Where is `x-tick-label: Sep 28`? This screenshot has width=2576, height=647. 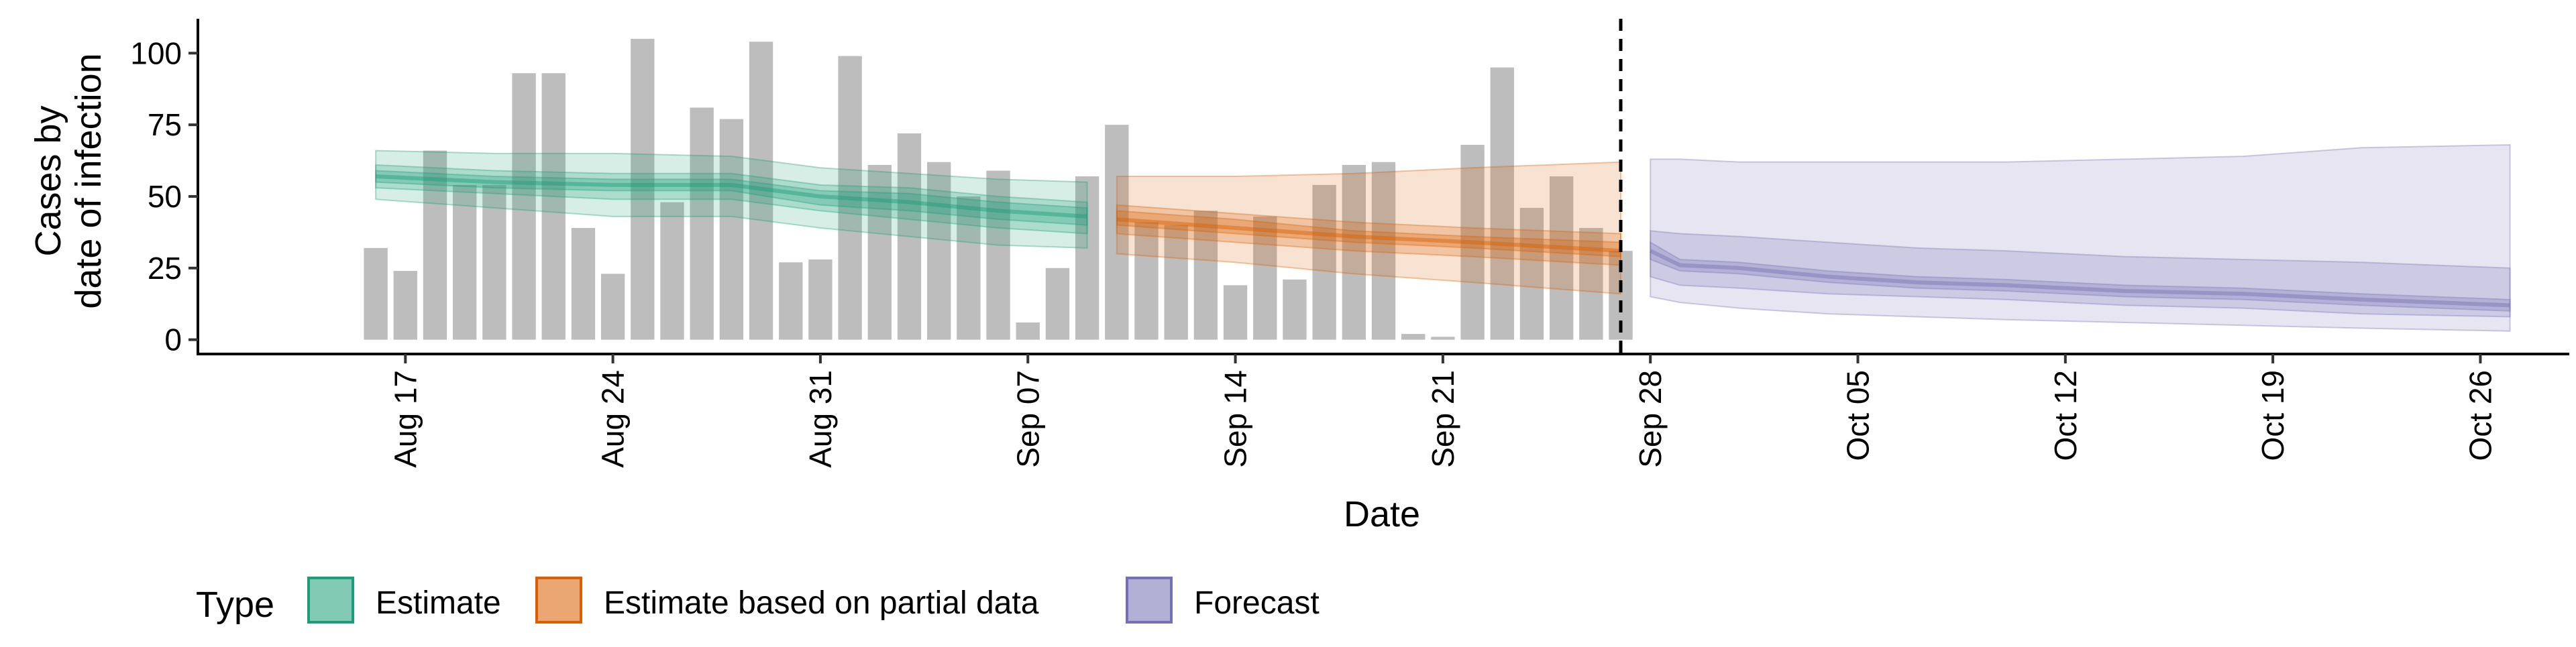 x-tick-label: Sep 28 is located at coordinates (1650, 419).